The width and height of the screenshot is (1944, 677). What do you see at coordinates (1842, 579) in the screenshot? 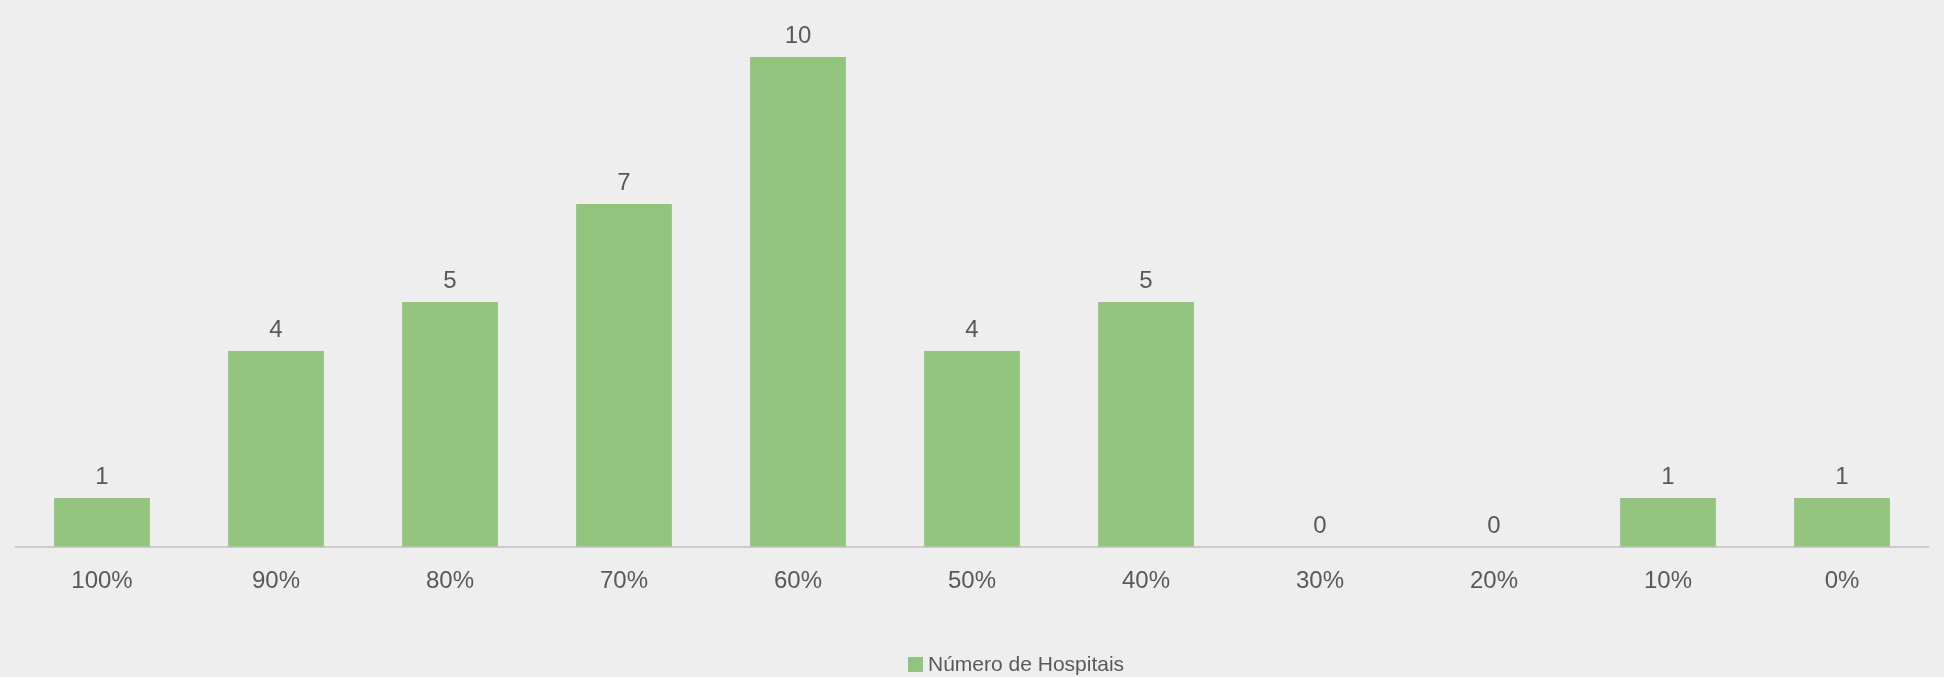
I see `x-tick-label: 0%` at bounding box center [1842, 579].